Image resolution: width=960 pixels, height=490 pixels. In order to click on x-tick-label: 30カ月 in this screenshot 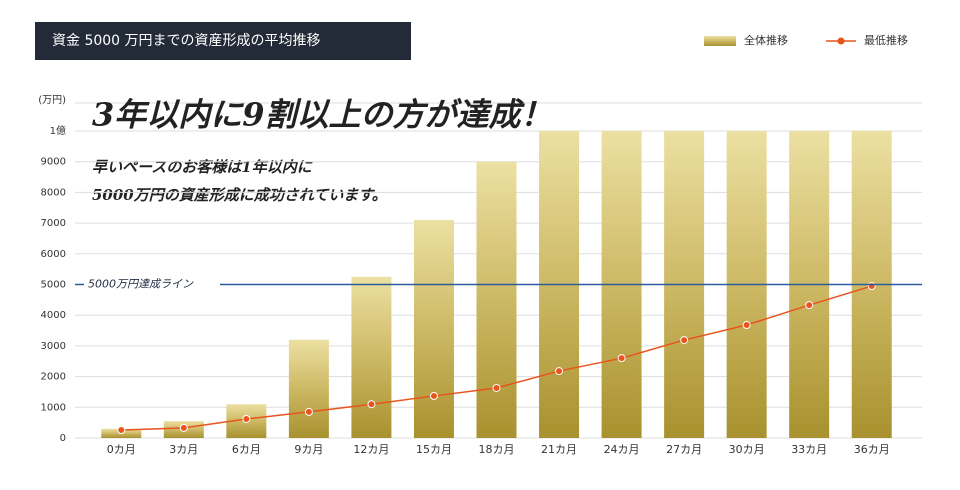, I will do `click(747, 449)`.